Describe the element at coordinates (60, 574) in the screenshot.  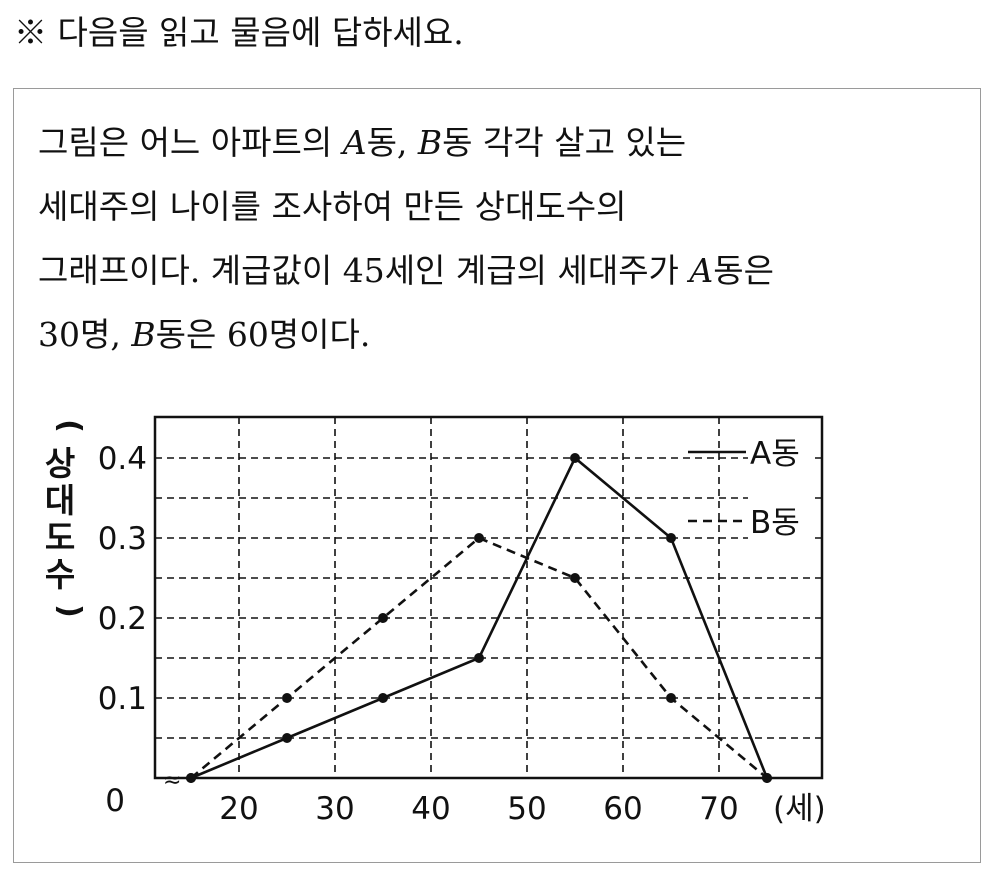
I see `y-label-char: 수` at that location.